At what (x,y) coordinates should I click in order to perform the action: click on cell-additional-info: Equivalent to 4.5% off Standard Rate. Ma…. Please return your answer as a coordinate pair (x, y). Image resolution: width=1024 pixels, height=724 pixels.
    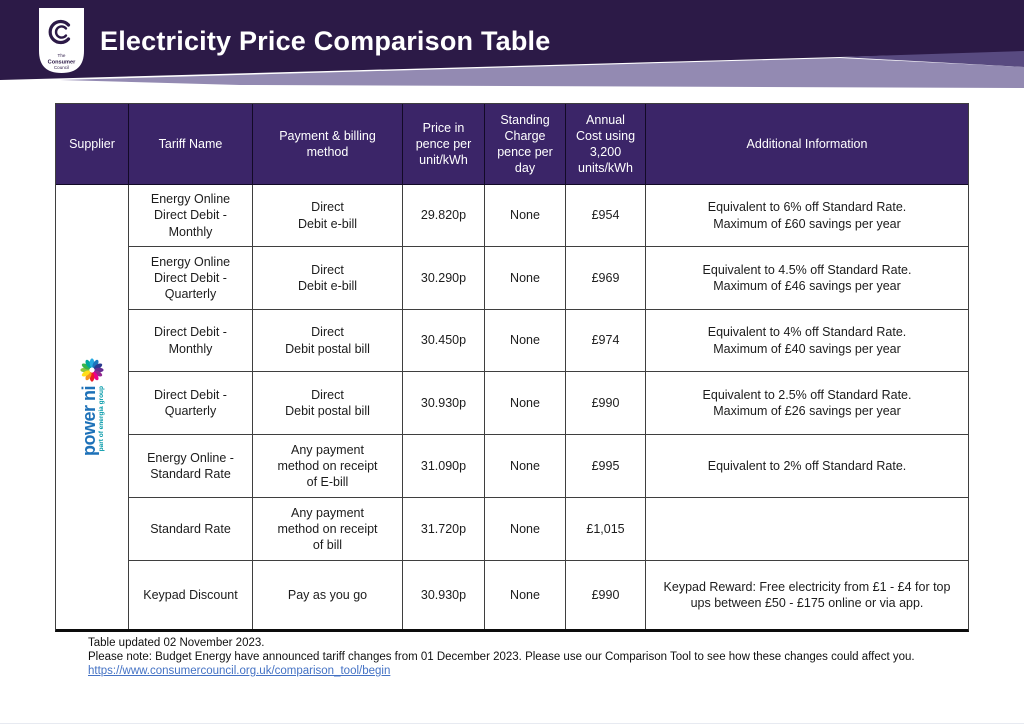
    Looking at the image, I should click on (807, 278).